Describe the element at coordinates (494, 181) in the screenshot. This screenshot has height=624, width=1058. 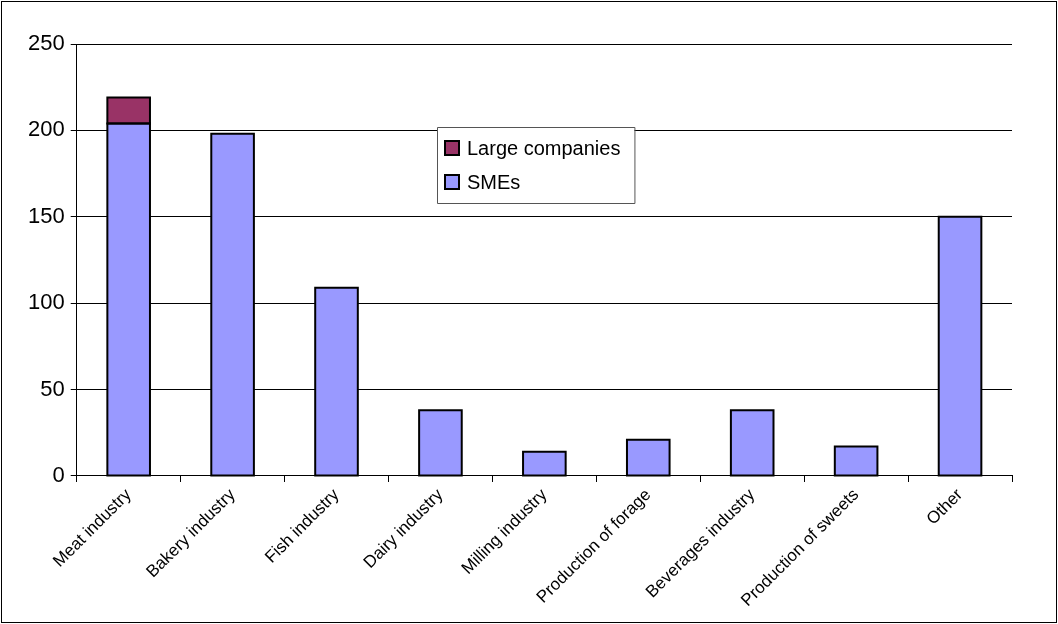
I see `legend-label: SMEs` at that location.